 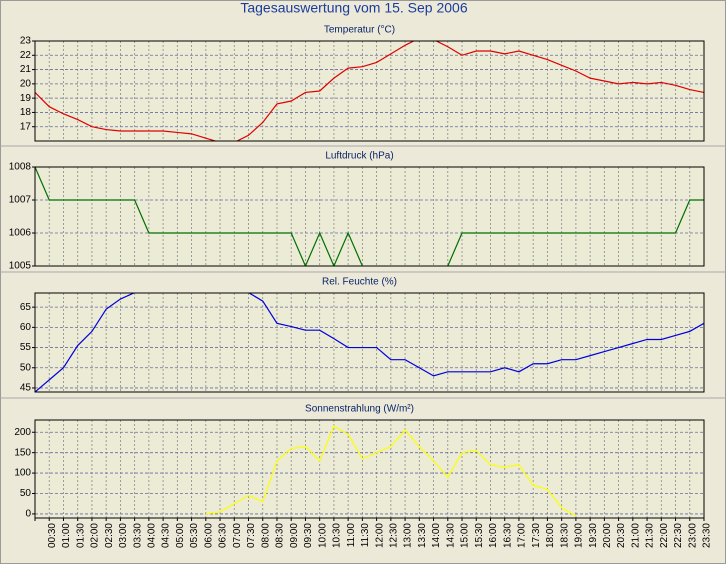 I want to click on y-tick-label: 1007, so click(x=20, y=200).